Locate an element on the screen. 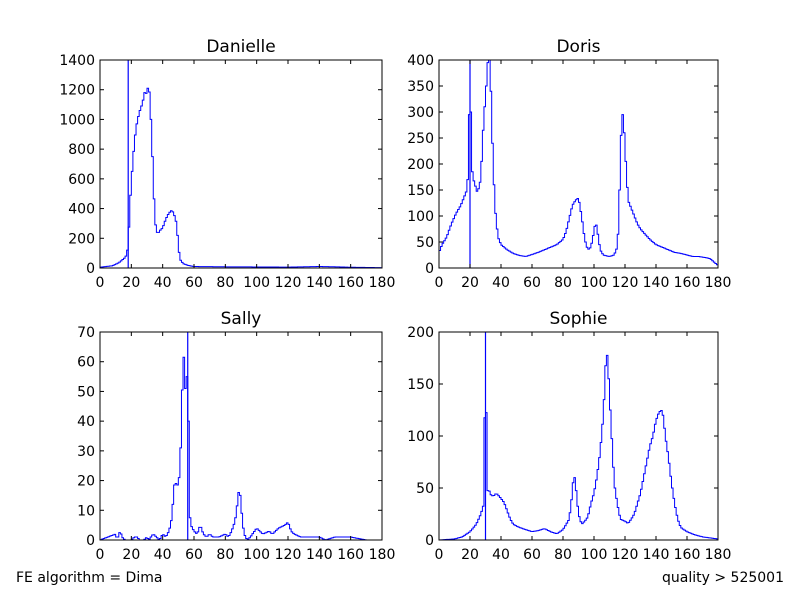 The width and height of the screenshot is (800, 600). y-tick-label: 1000 is located at coordinates (77, 120).